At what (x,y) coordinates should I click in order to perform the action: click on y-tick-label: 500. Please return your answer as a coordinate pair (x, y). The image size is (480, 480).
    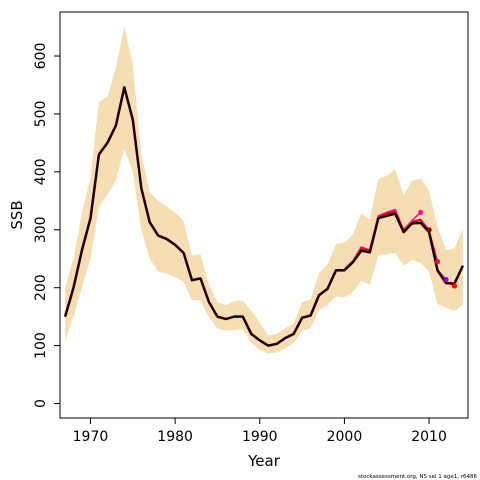
    Looking at the image, I should click on (41, 114).